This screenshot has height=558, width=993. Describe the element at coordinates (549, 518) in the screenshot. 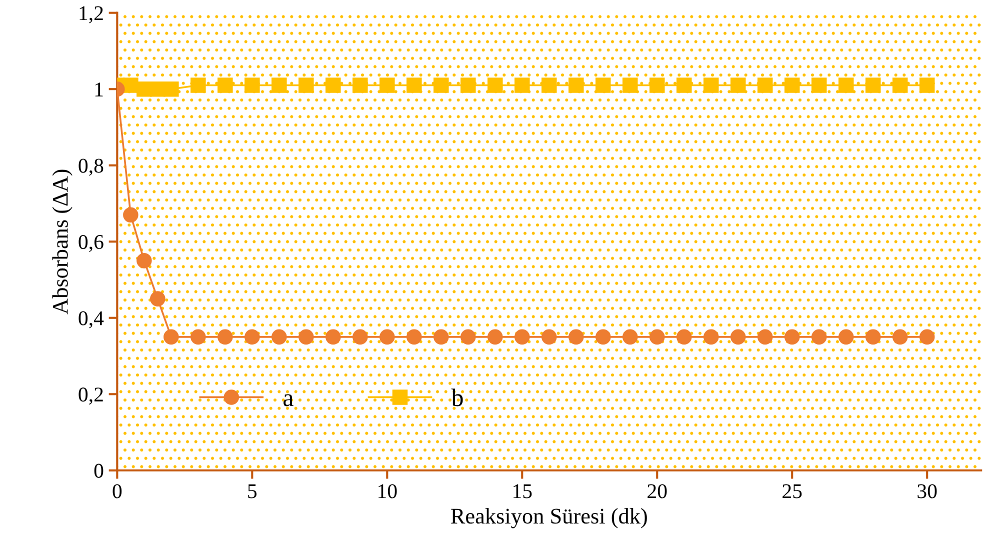

I see `x-axis-title: Reaksiyon Süresi (dk)` at that location.